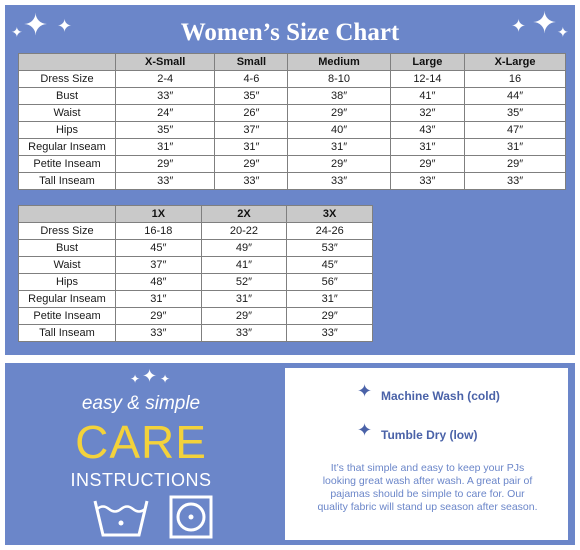 This screenshot has height=550, width=580. I want to click on table-cell: 8-10, so click(339, 79).